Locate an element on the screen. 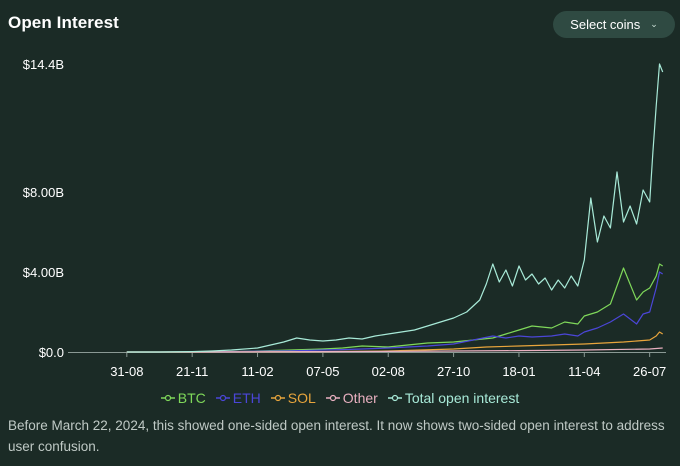 The image size is (680, 466). legend-item-eth: ETH is located at coordinates (238, 398).